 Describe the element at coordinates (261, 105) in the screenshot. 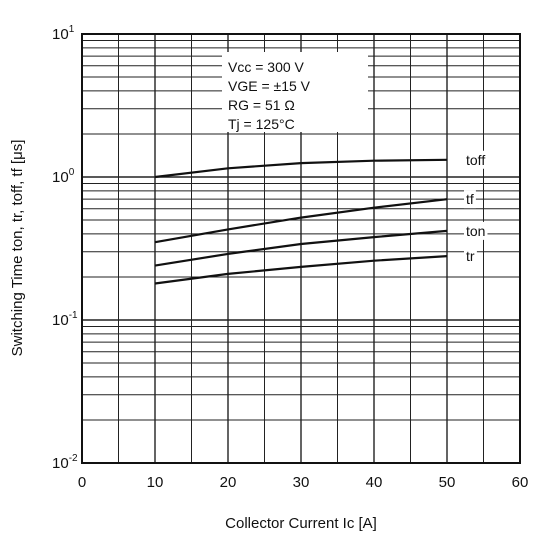

I see `condition-rg: RG = 51 Ω` at that location.